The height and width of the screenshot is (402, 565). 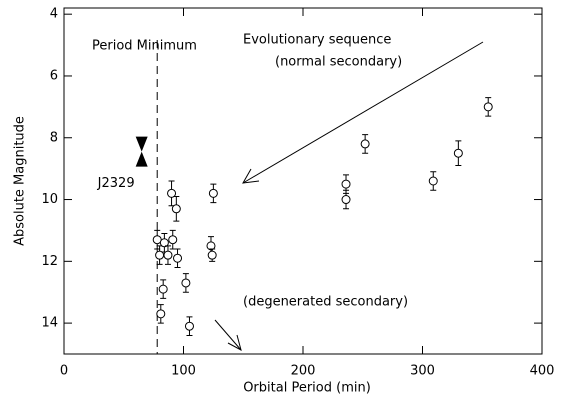 I want to click on y-tick-label: 10, so click(x=49, y=199).